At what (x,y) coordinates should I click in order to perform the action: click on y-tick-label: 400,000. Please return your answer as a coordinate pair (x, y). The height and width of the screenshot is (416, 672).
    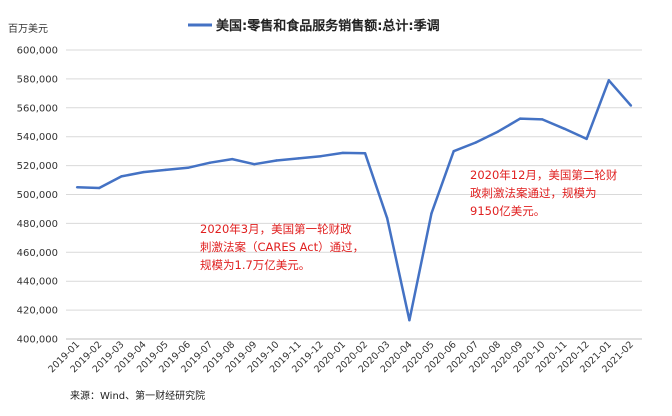
    Looking at the image, I should click on (37, 340).